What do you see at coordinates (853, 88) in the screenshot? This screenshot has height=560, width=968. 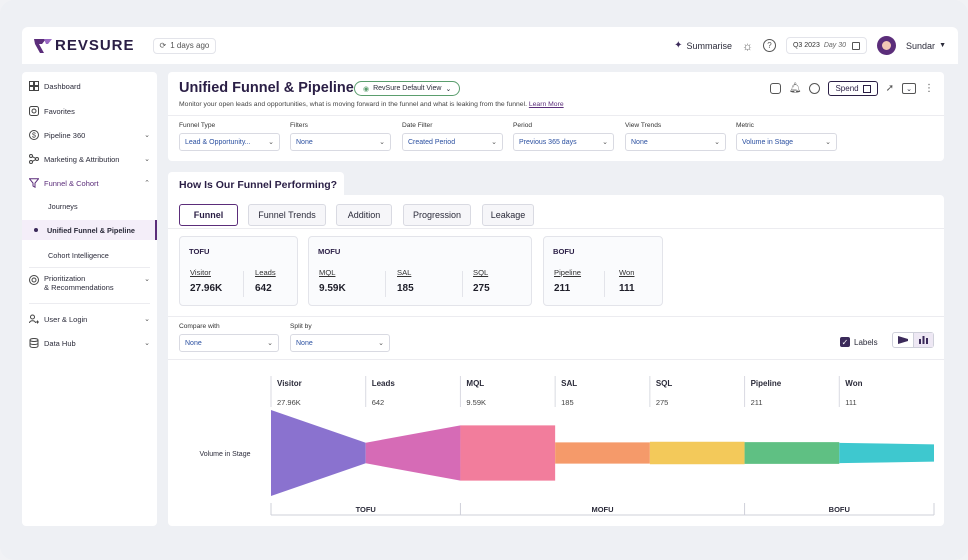 I see `spend-button: Spend` at bounding box center [853, 88].